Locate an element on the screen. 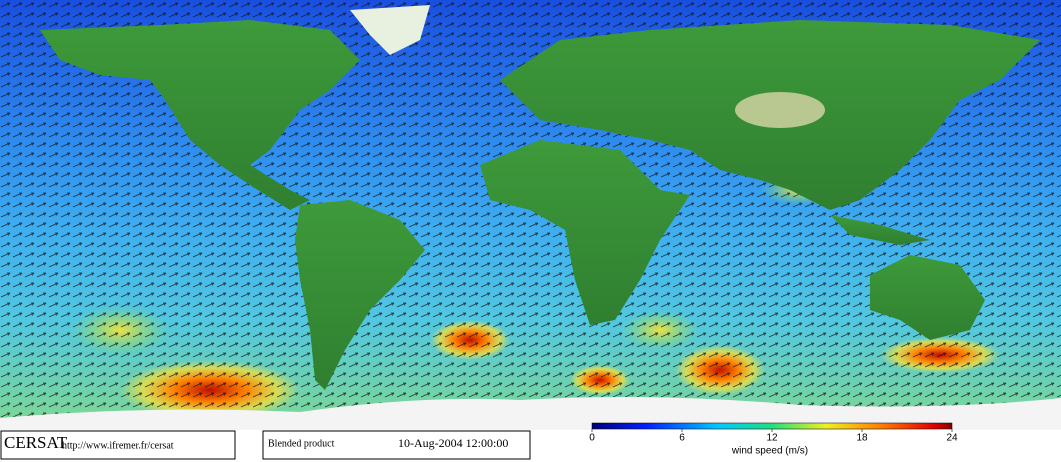 The width and height of the screenshot is (1061, 462). colorbar-tick-label: 6 is located at coordinates (682, 438).